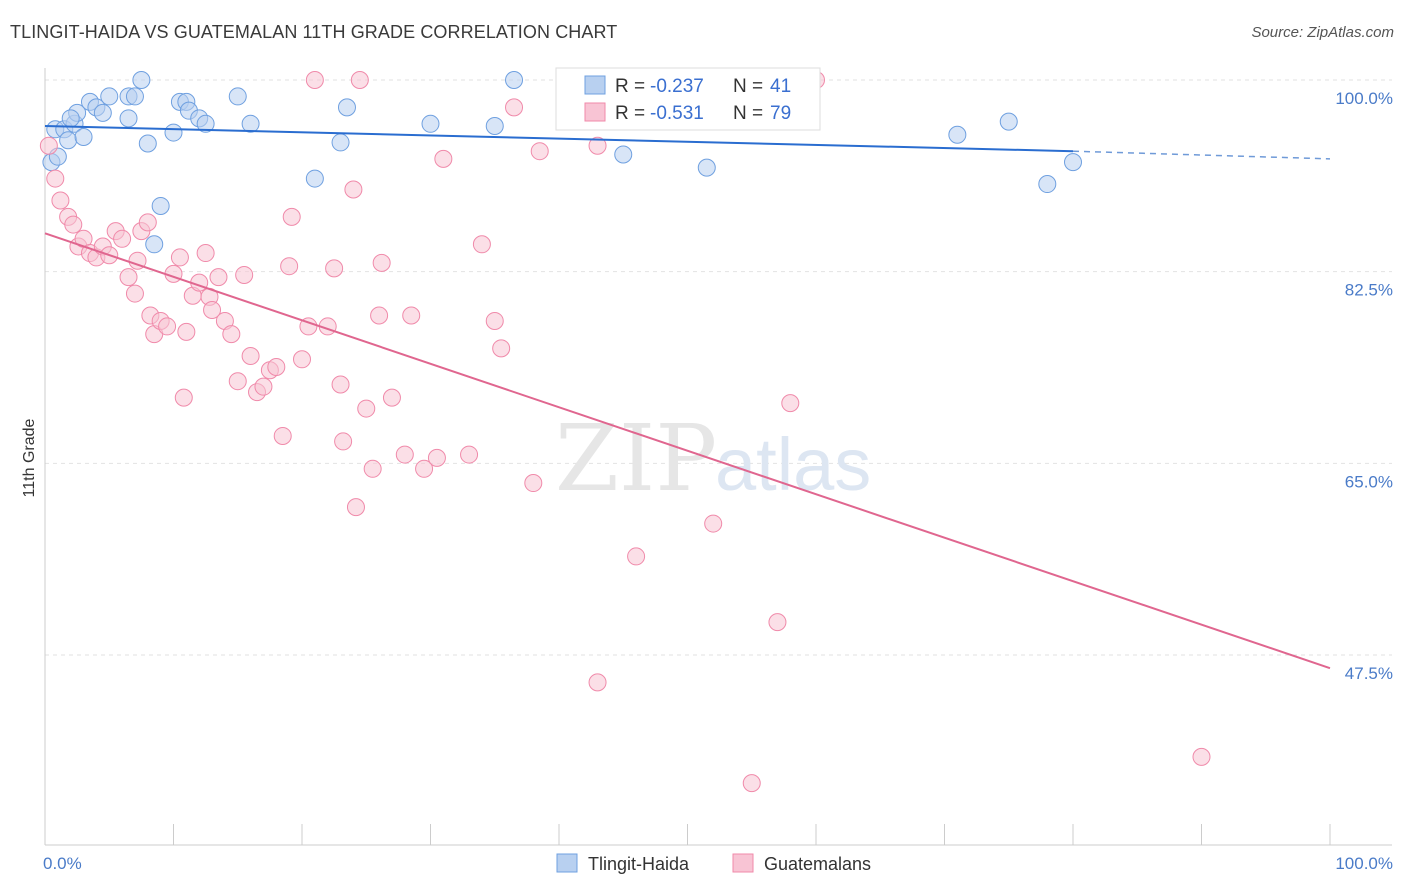  Describe the element at coordinates (1364, 863) in the screenshot. I see `x-tick-label-1: 100.0%` at that location.